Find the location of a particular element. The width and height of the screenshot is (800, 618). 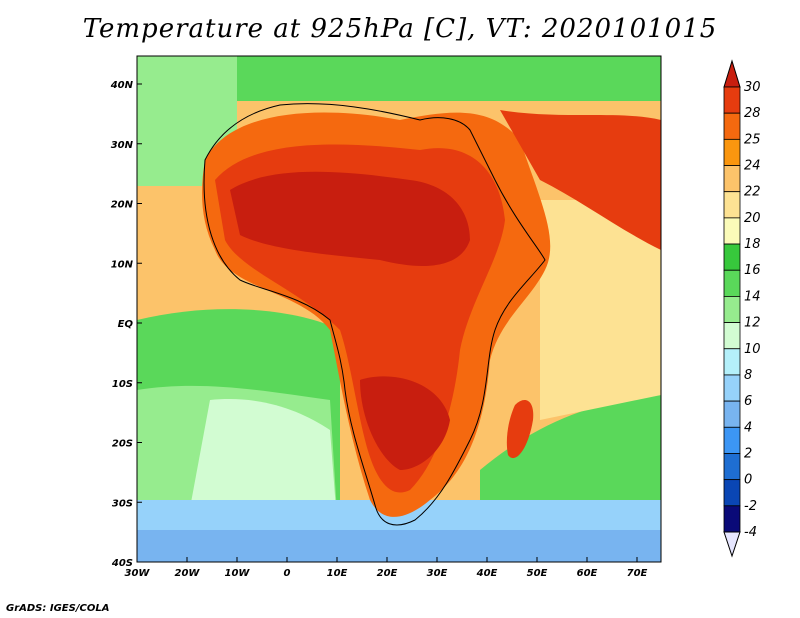

lat-tick-label: 40S is located at coordinates (122, 563).